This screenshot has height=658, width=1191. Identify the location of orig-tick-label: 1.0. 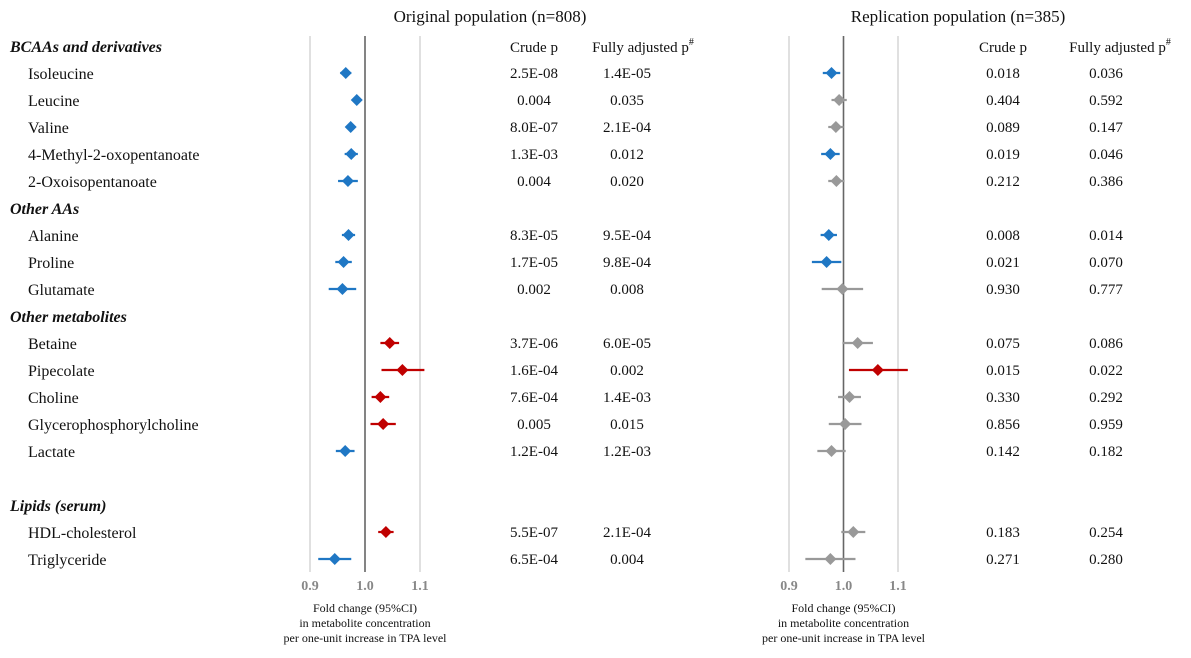
(365, 586).